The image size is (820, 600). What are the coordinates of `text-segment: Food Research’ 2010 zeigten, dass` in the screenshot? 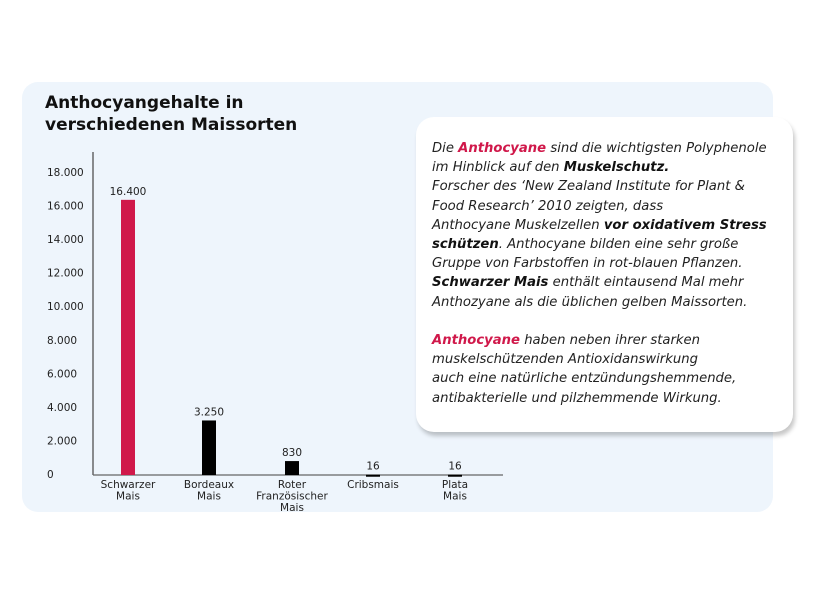 It's located at (548, 206).